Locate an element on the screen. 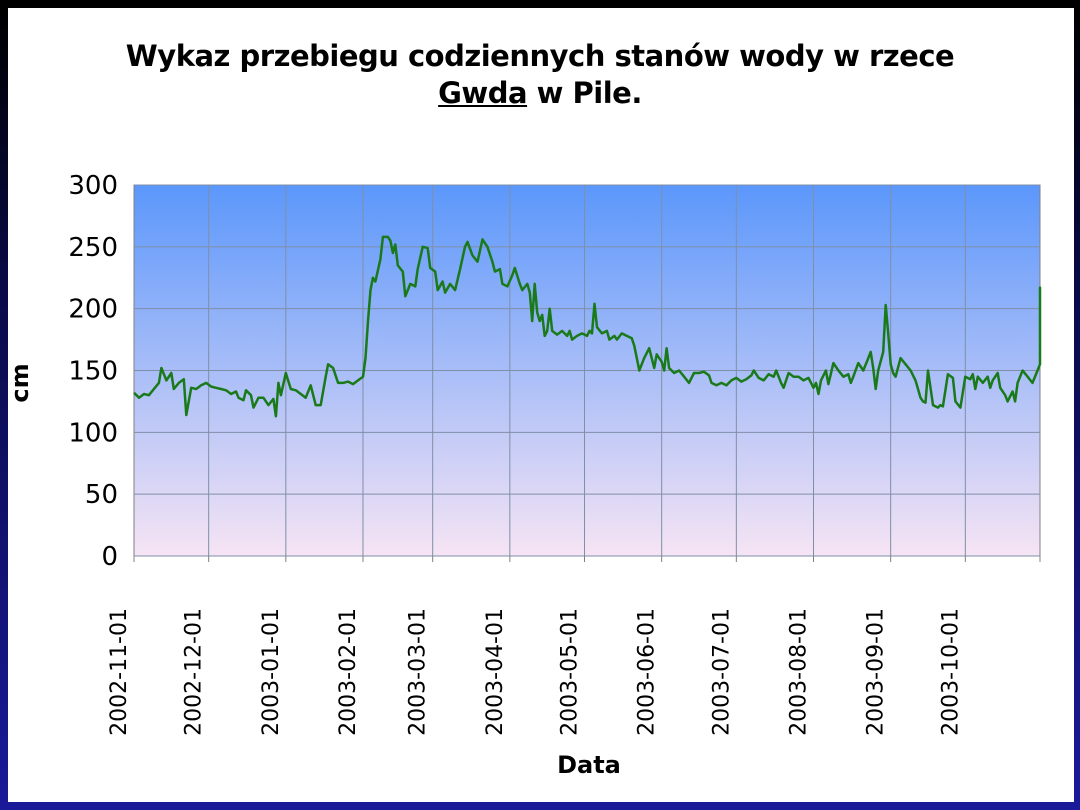 This screenshot has height=810, width=1080. y-tick-label: 50 is located at coordinates (101, 495).